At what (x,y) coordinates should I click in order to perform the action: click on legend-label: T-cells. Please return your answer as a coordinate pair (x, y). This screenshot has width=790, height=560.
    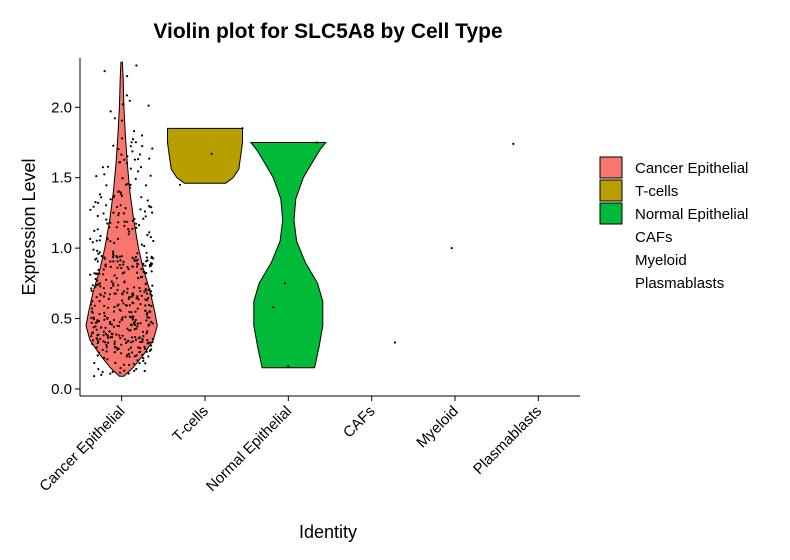
    Looking at the image, I should click on (656, 191).